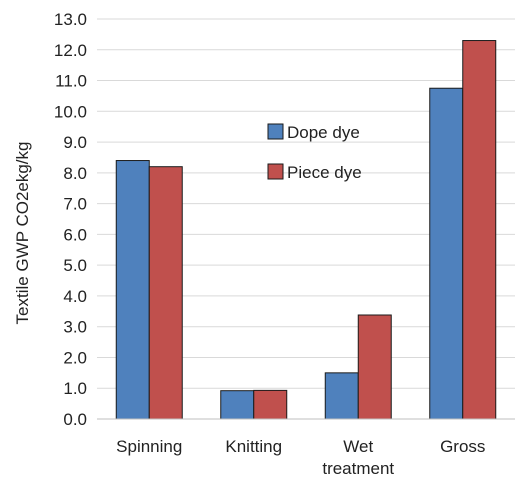 This screenshot has height=482, width=530. I want to click on y-tick-label: 7.0, so click(75, 204).